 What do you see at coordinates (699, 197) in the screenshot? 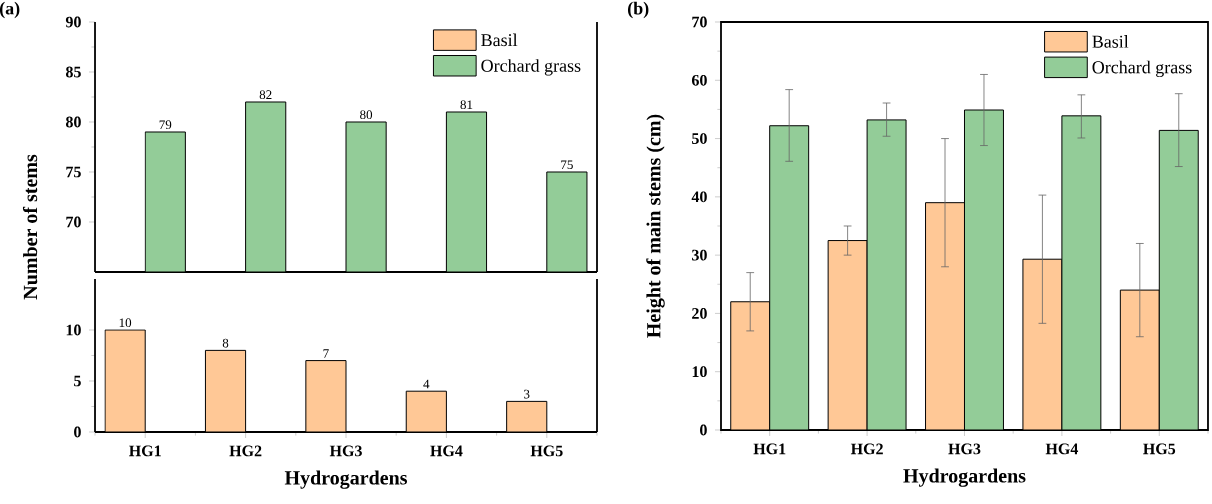
I see `y-tick-label: 40` at bounding box center [699, 197].